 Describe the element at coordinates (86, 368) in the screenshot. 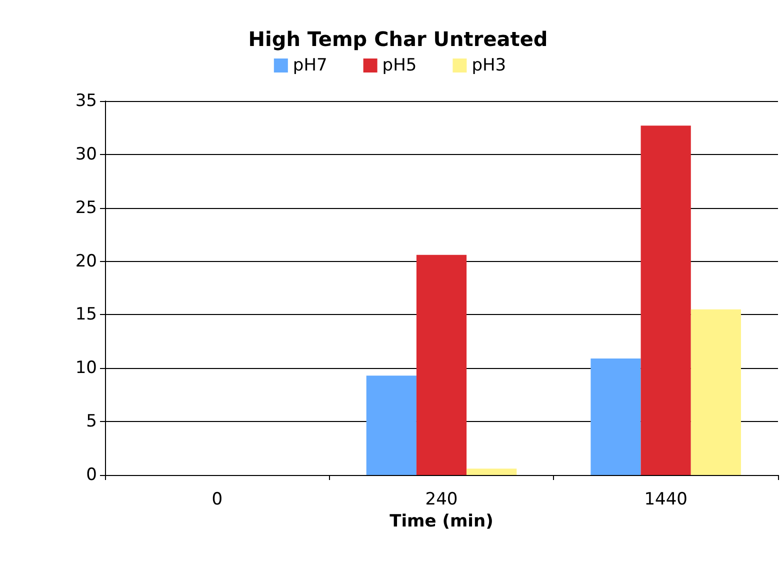

I see `y-tick-label: 10` at that location.